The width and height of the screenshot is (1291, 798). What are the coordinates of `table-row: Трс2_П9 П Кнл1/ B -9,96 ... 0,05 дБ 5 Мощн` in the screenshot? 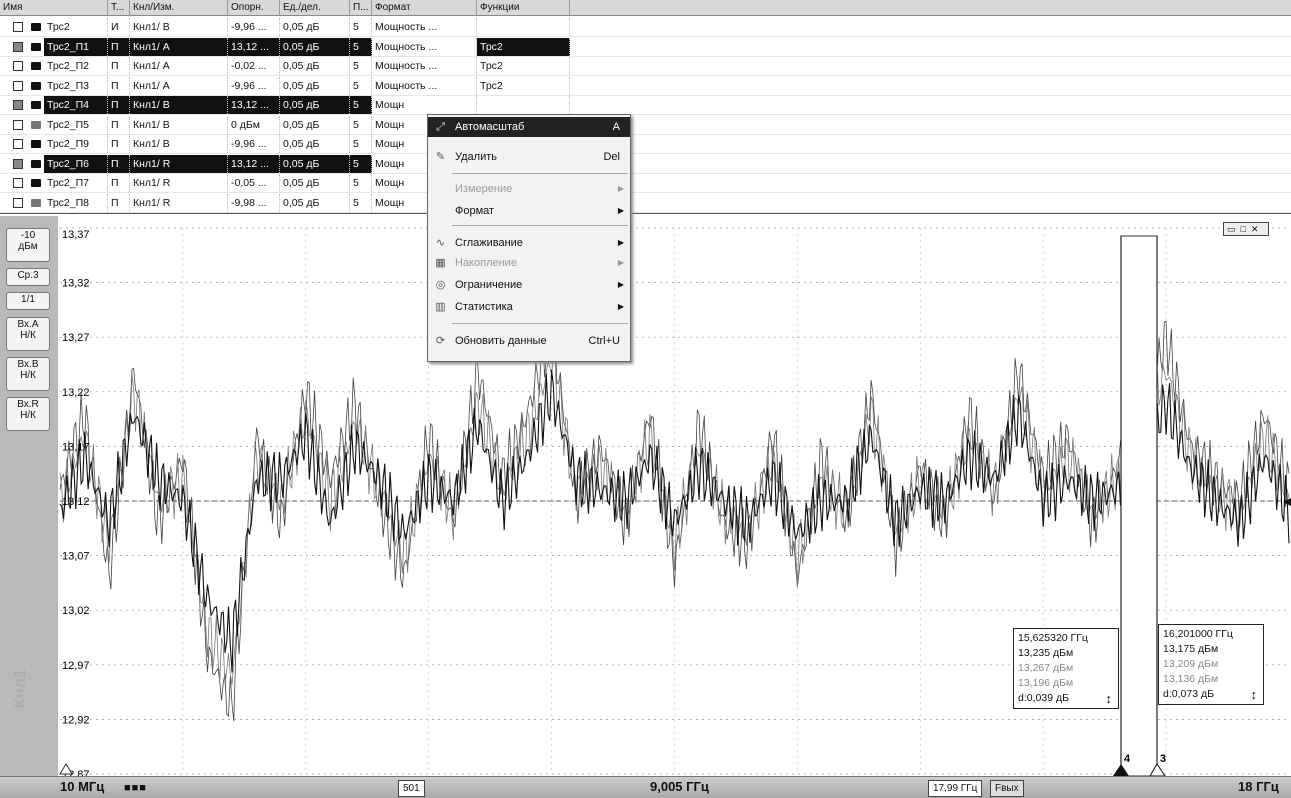 It's located at (285, 144).